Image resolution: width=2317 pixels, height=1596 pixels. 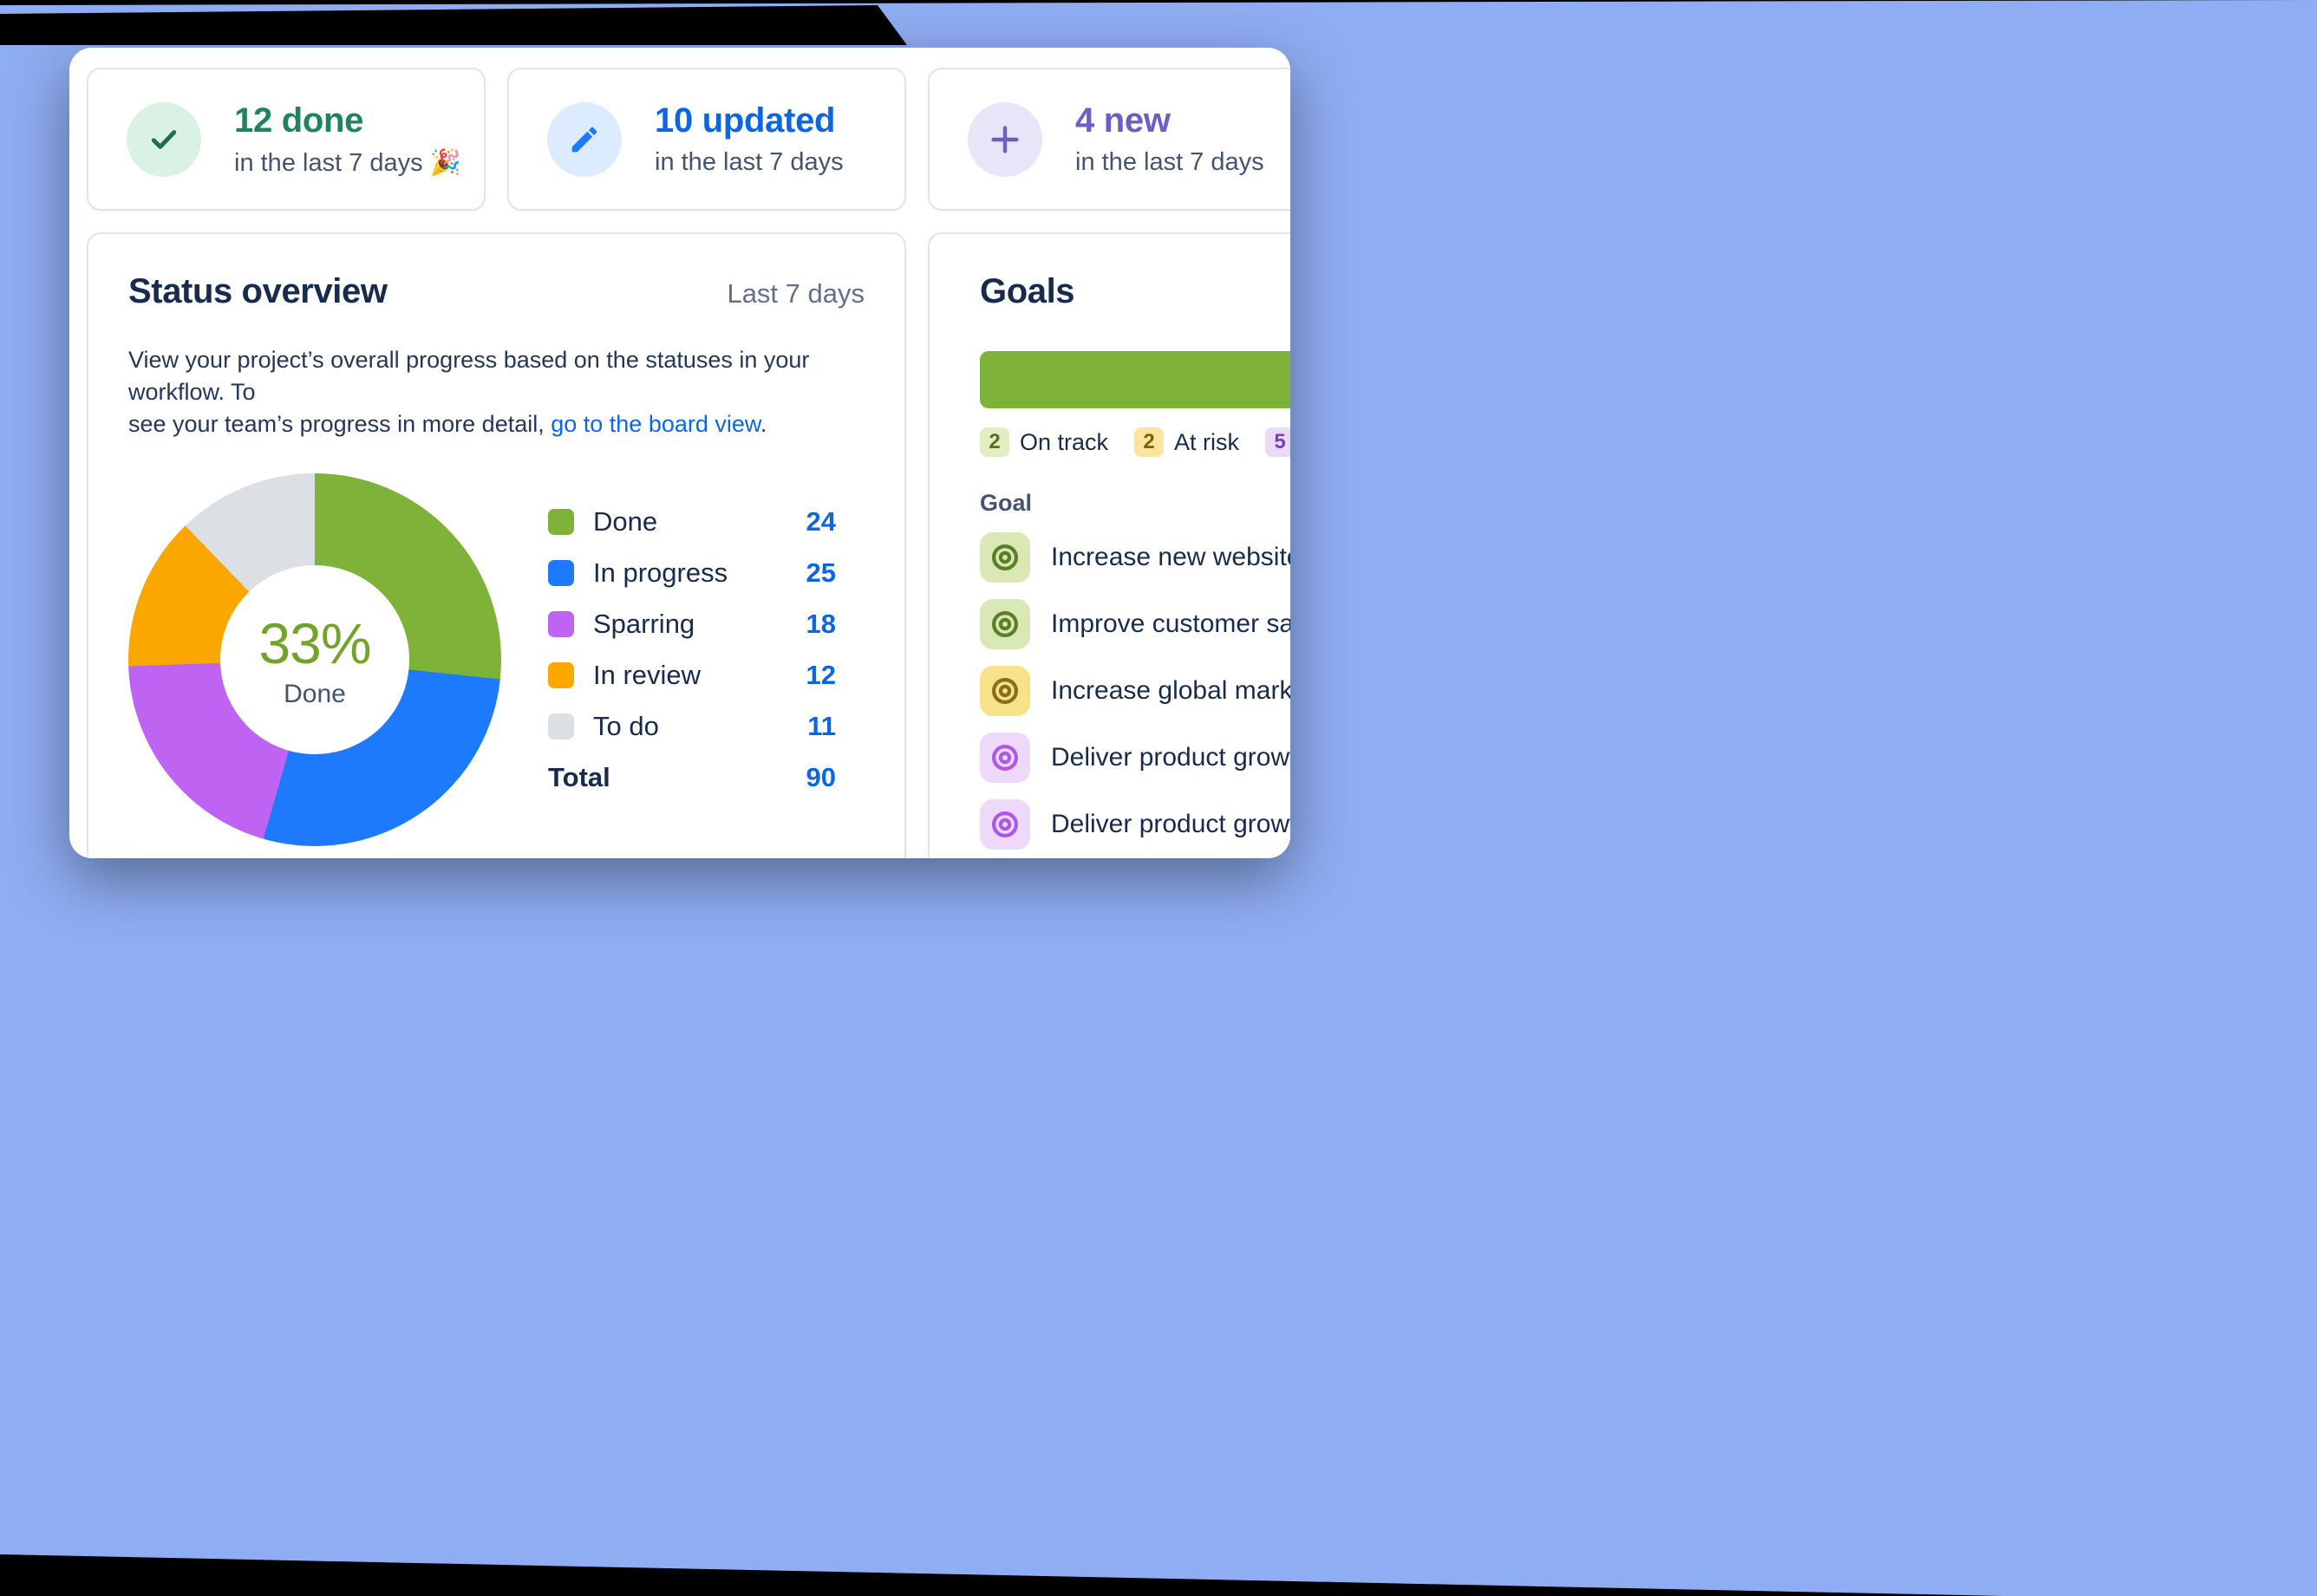 I want to click on stat-card-updated-text: 10 updated in the last 7 days, so click(x=749, y=139).